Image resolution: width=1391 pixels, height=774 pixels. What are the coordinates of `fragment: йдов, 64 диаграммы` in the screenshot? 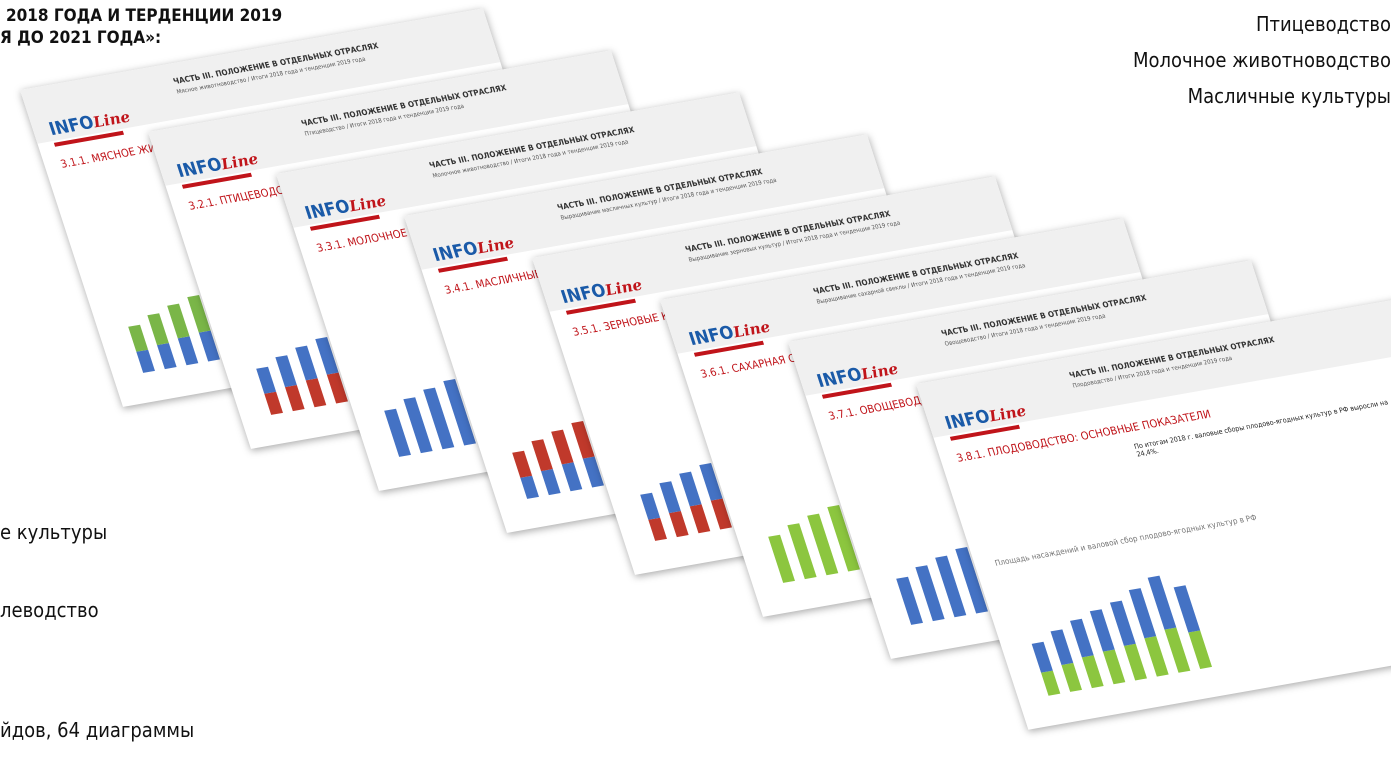 It's located at (97, 730).